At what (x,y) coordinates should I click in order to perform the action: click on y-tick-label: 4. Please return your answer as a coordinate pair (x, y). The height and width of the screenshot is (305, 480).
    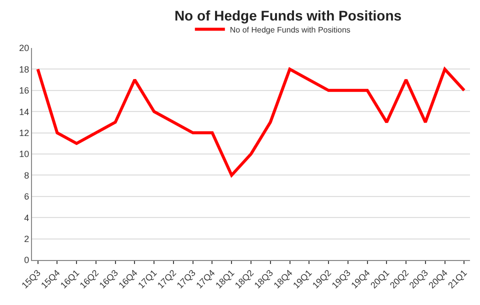
    Looking at the image, I should click on (27, 217).